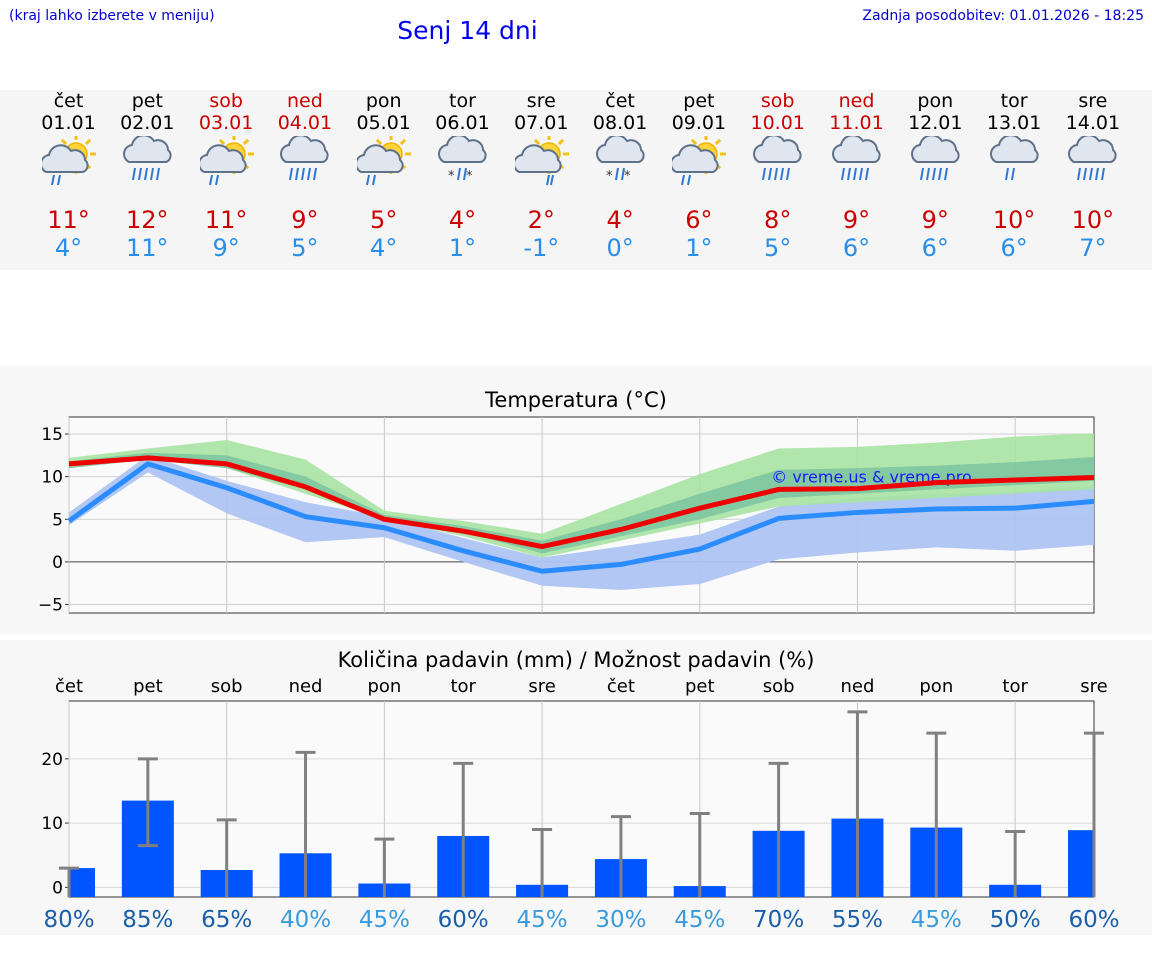 This screenshot has width=1152, height=975. I want to click on day-name: ned, so click(856, 101).